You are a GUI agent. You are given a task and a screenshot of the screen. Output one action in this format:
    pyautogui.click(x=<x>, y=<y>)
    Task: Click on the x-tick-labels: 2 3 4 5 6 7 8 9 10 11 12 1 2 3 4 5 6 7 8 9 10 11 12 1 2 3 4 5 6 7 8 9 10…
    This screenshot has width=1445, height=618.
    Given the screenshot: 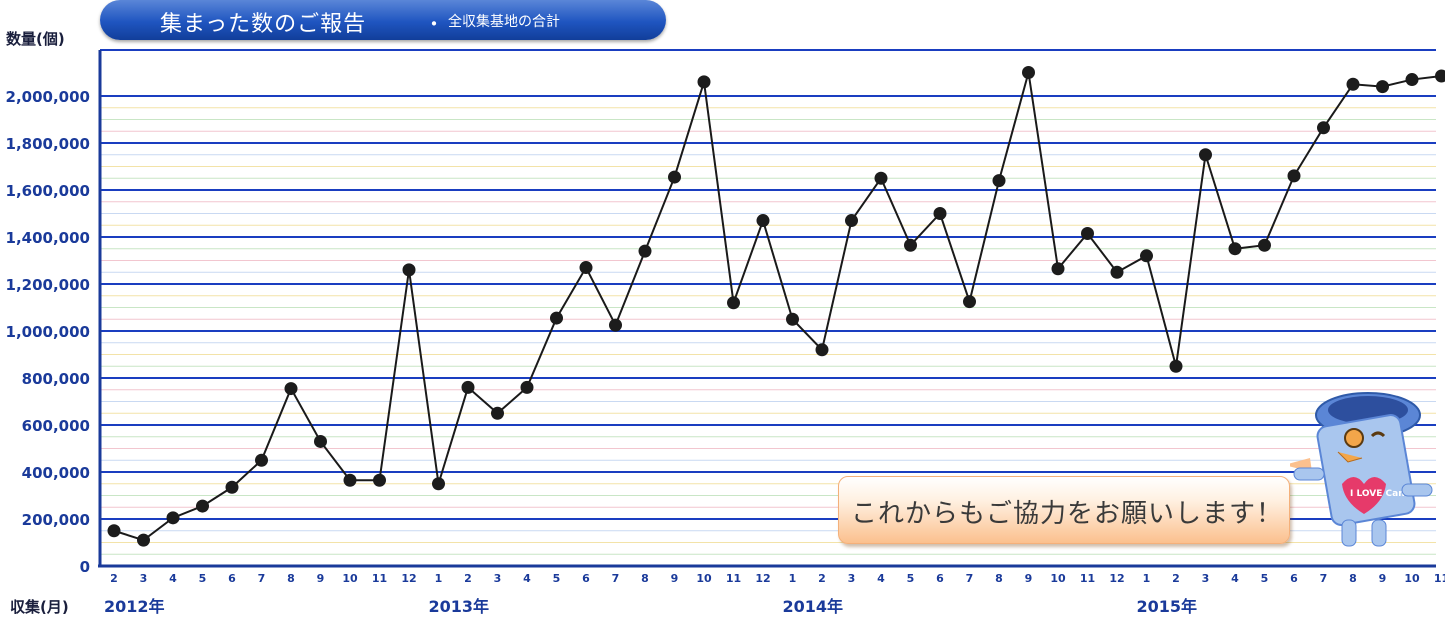 What is the action you would take?
    pyautogui.click(x=777, y=578)
    